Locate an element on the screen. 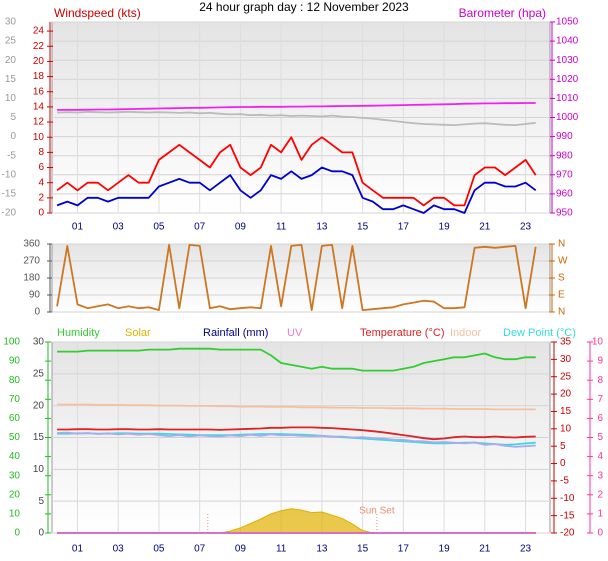 This screenshot has height=561, width=608. y4-tick-label: 9 is located at coordinates (600, 361).